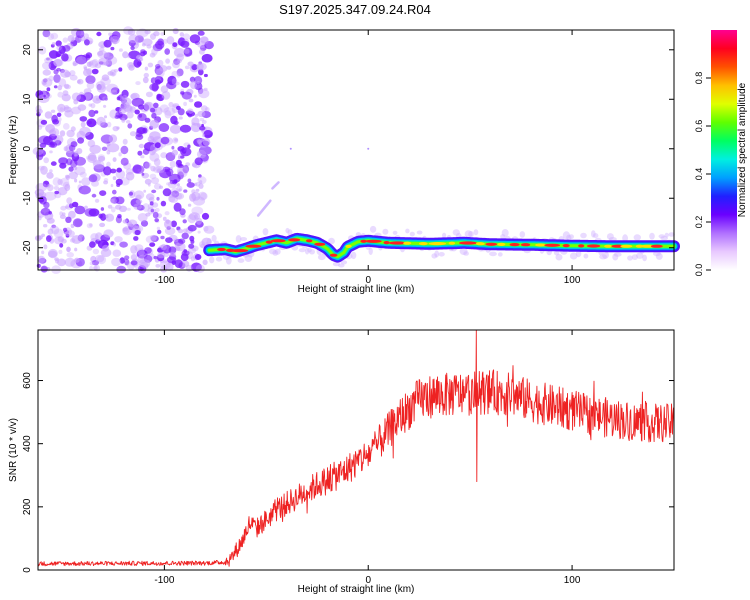  I want to click on noise-blobs, so click(123, 150).